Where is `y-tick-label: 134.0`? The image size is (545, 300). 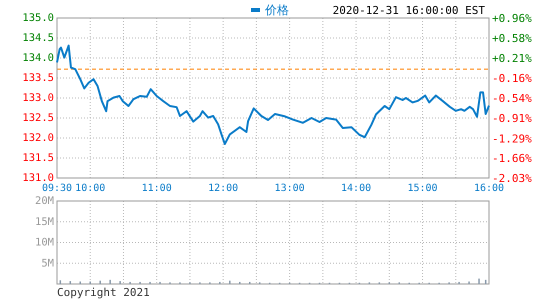 y-tick-label: 134.0 is located at coordinates (38, 58).